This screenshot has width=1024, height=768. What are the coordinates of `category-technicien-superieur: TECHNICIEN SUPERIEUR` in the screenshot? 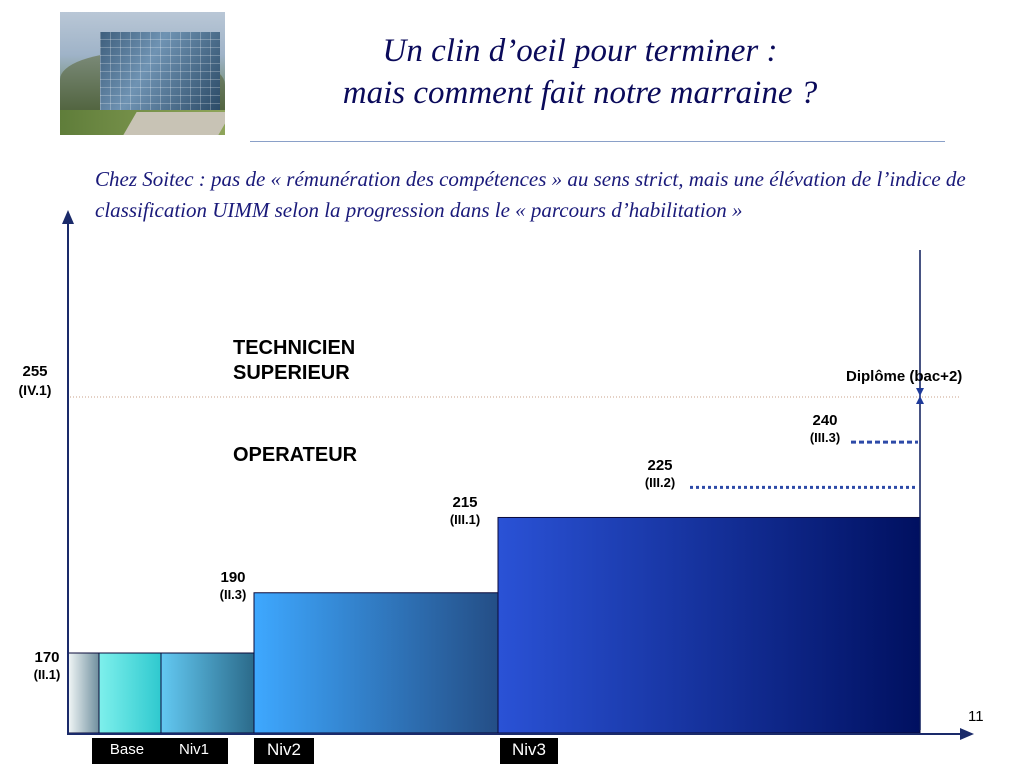 It's located at (294, 361).